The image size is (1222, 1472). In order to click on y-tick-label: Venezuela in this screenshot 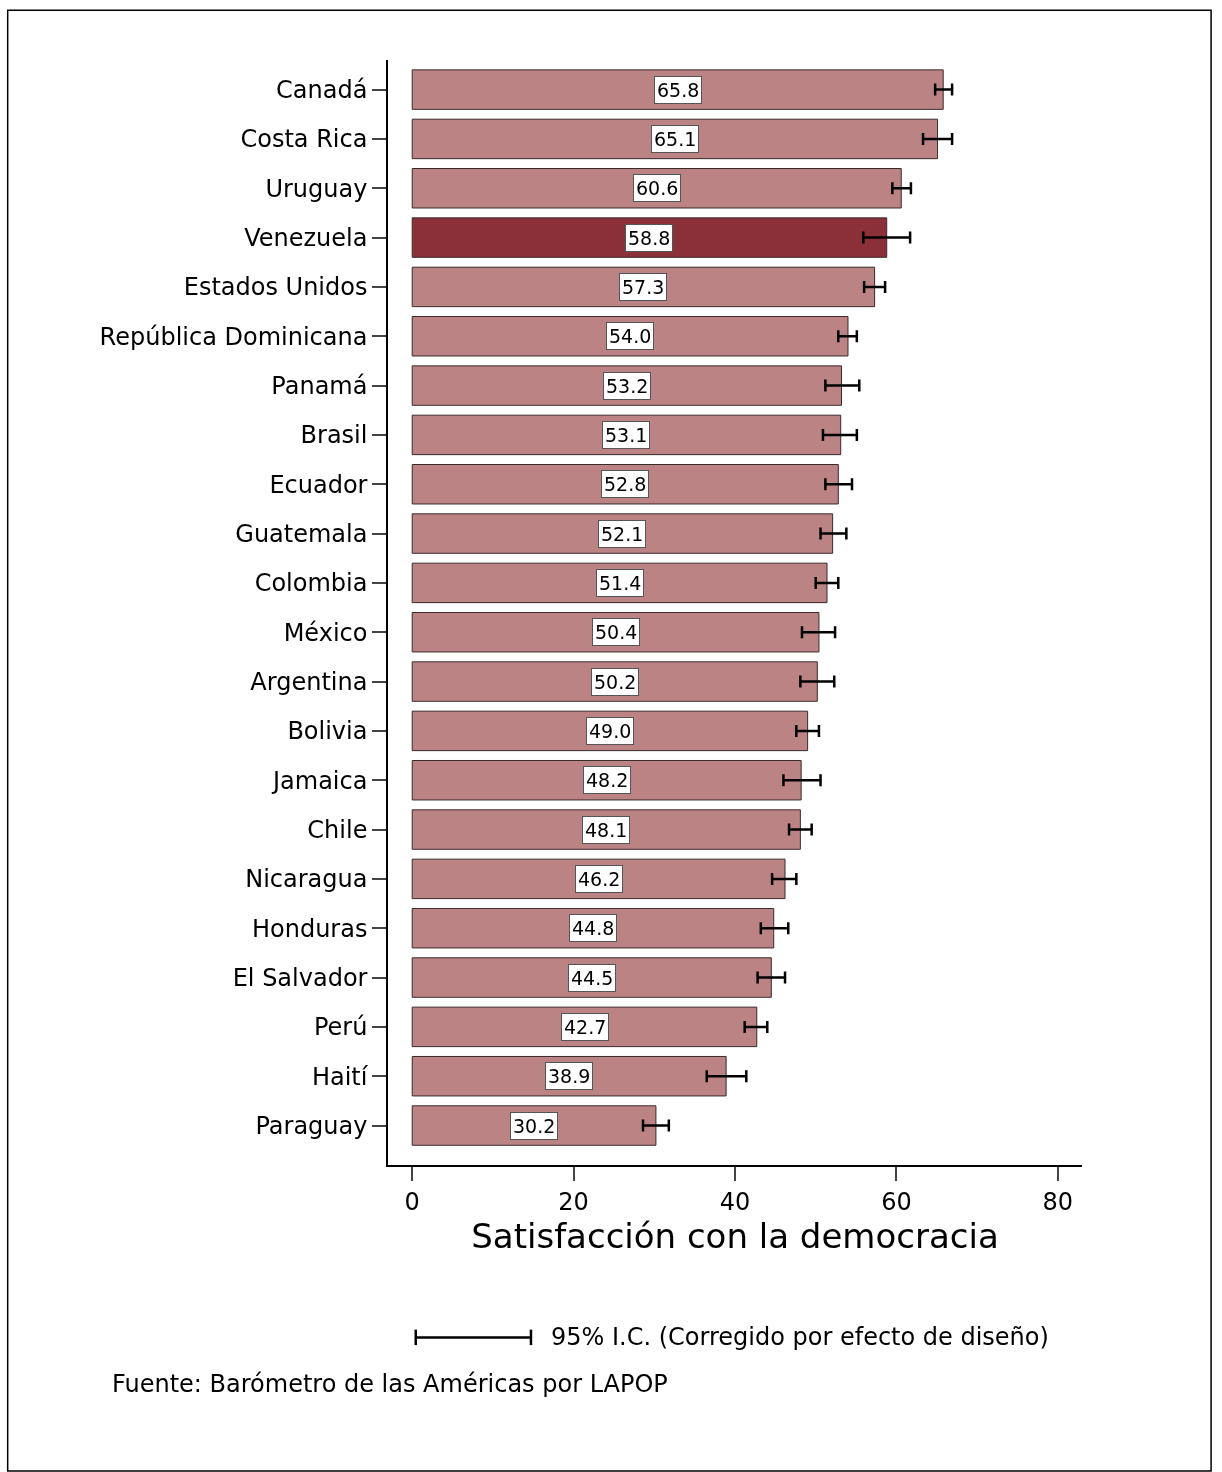, I will do `click(306, 237)`.